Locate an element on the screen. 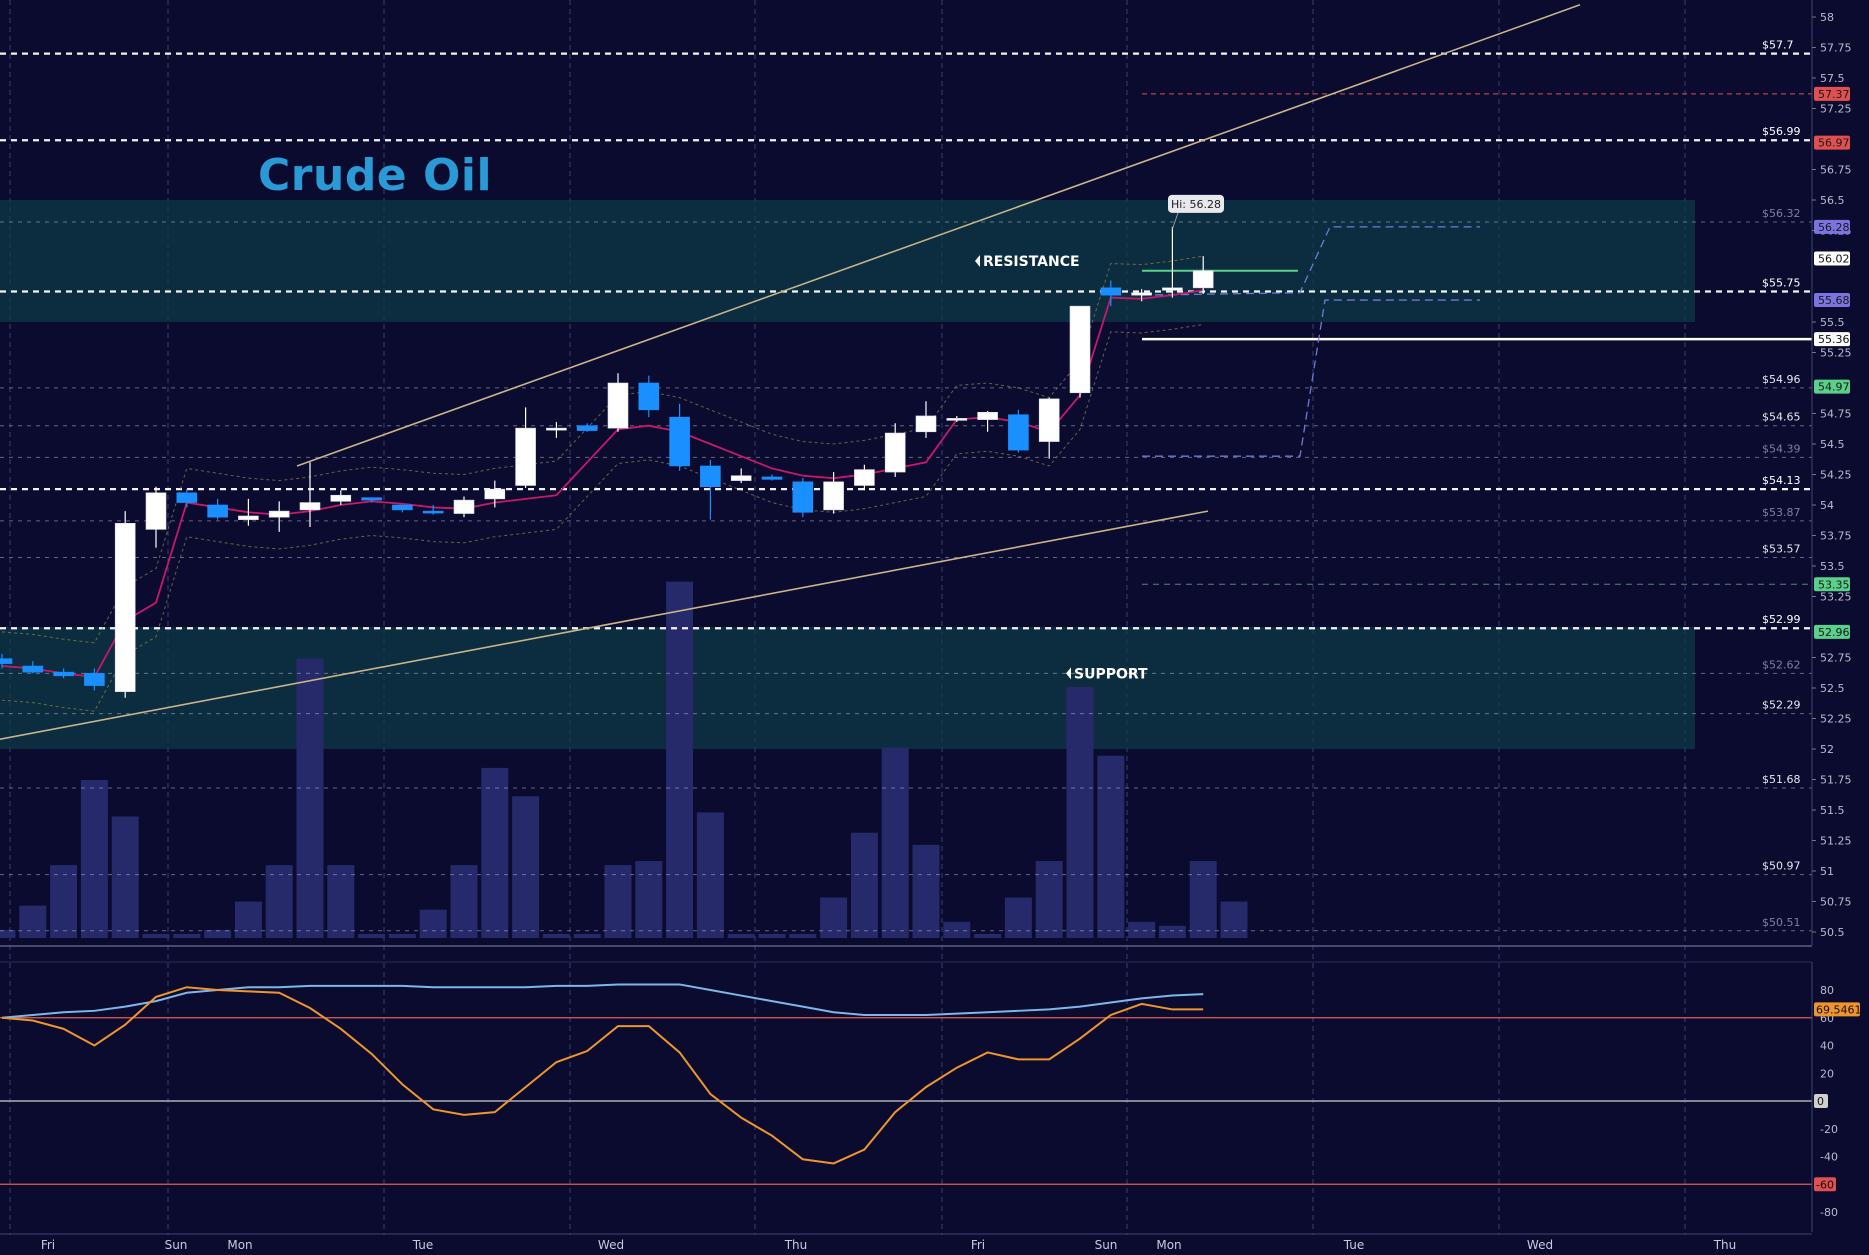 This screenshot has width=1869, height=1255. price-tick-label: 54.75 is located at coordinates (1836, 414).